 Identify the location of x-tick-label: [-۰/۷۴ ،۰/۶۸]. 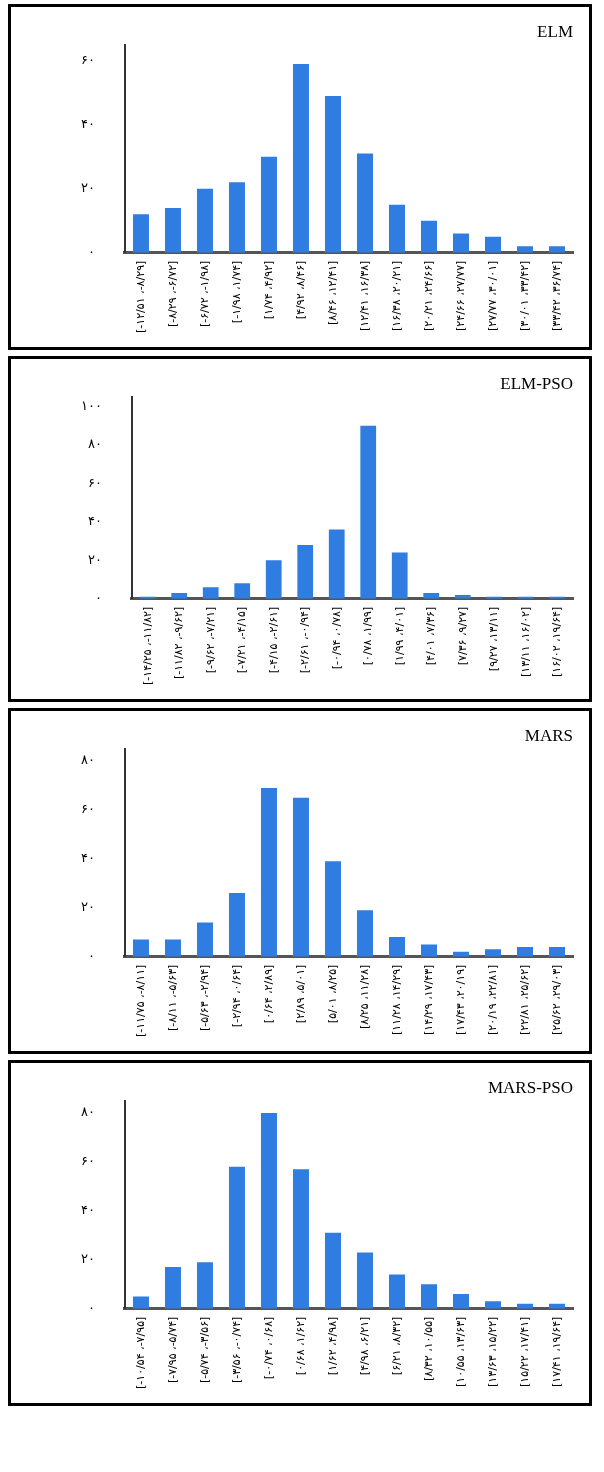
(268, 1348).